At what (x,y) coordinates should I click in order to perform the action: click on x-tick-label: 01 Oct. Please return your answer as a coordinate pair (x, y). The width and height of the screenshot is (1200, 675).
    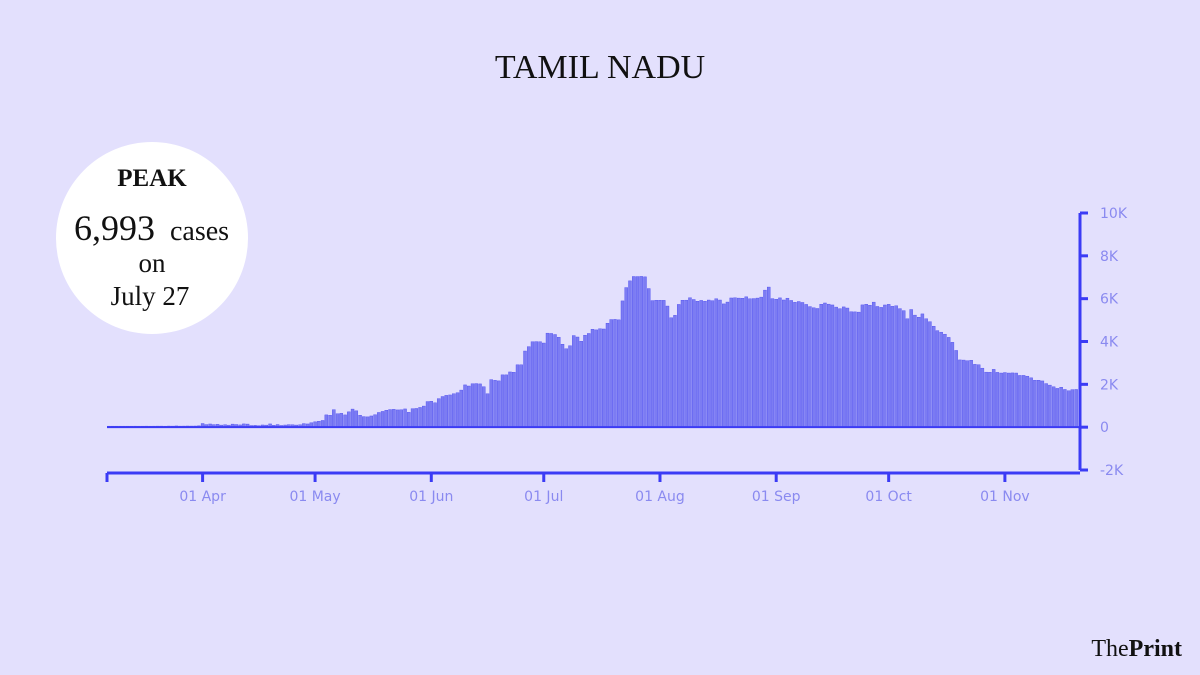
    Looking at the image, I should click on (888, 497).